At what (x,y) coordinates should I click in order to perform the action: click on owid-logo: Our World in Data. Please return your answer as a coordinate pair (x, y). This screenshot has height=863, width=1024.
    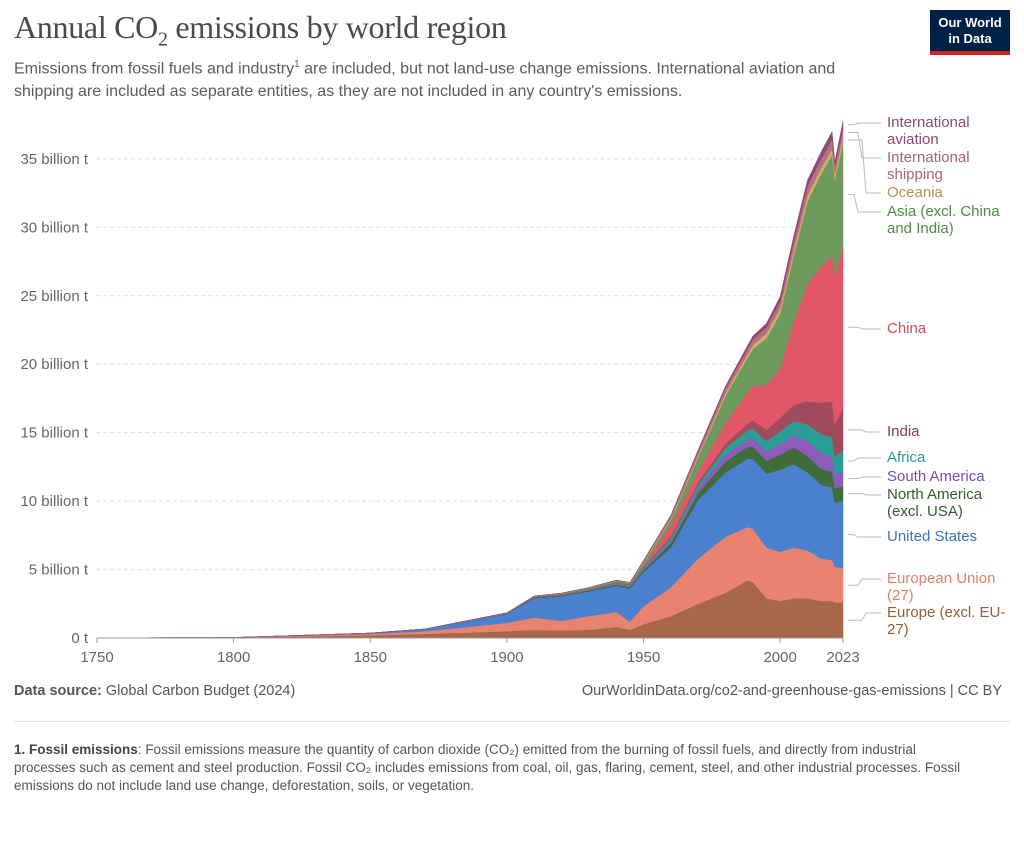
    Looking at the image, I should click on (970, 32).